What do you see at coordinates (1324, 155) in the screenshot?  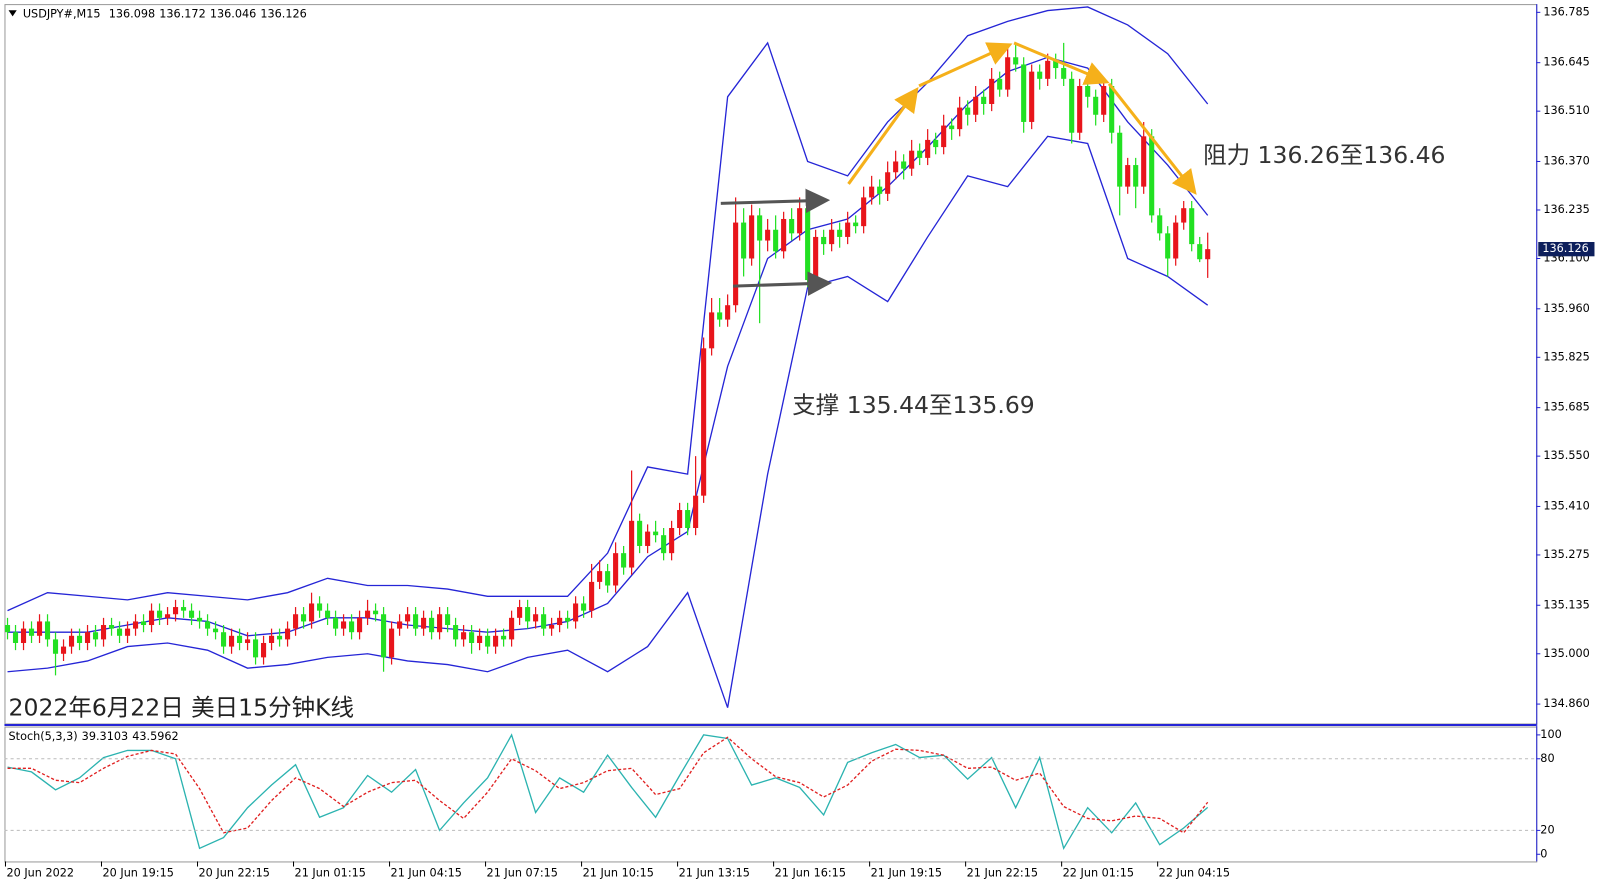 I see `annotation: 阻力 136.26至136.46` at bounding box center [1324, 155].